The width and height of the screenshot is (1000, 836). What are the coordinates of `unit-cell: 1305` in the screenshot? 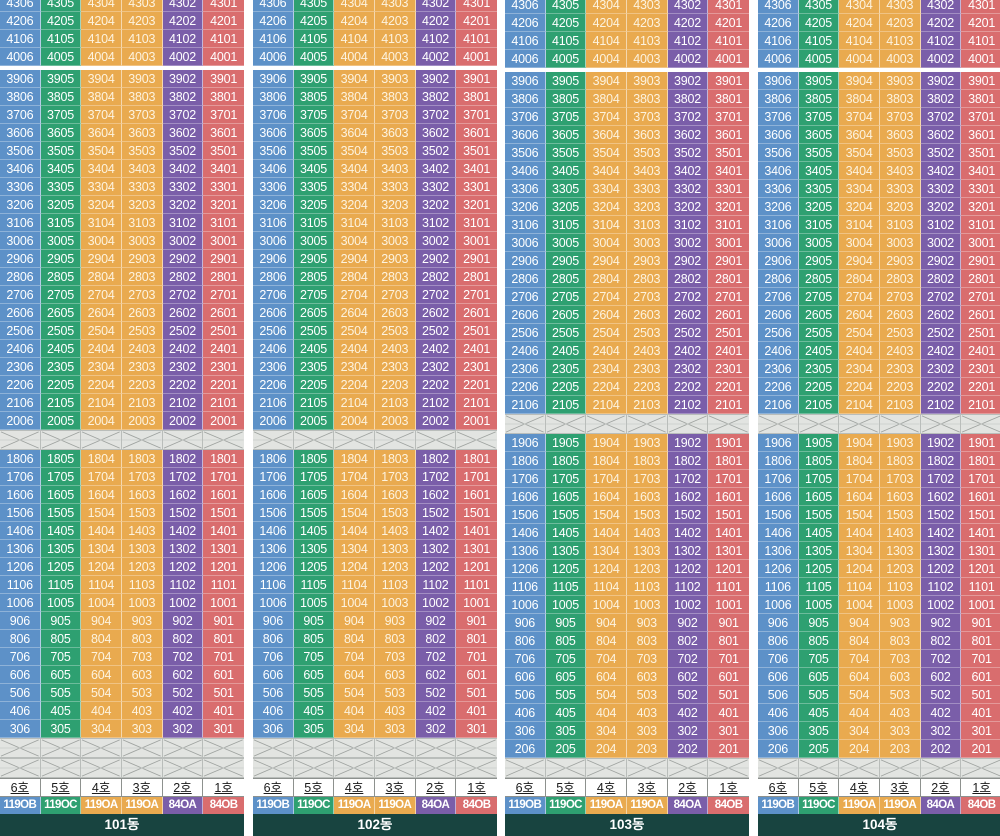 It's located at (61, 549).